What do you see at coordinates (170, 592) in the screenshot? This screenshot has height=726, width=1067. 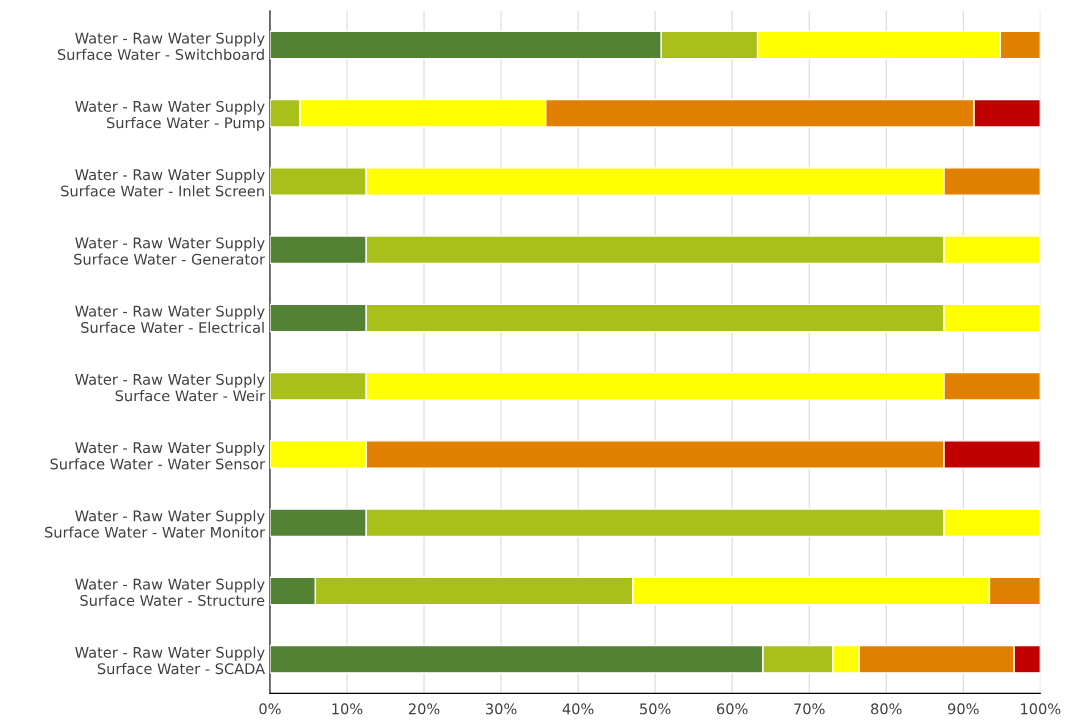 I see `y-tick-label: Water - Raw Water Supply Surface Water - Structure` at bounding box center [170, 592].